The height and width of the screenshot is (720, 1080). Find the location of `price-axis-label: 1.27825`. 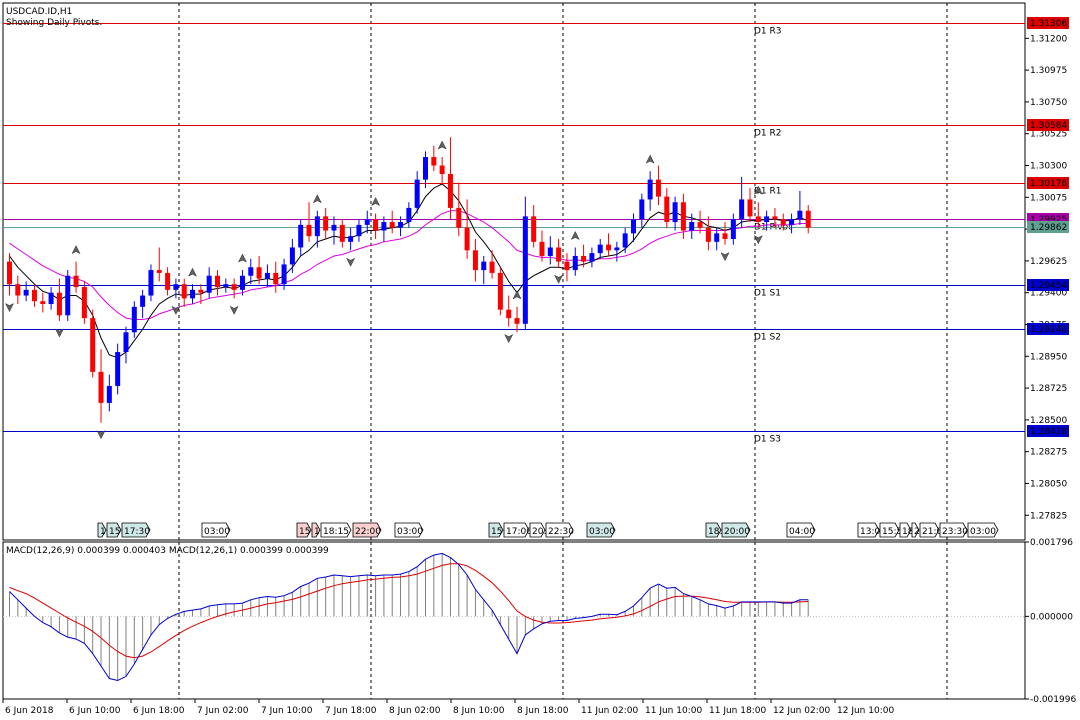

price-axis-label: 1.27825 is located at coordinates (1048, 516).